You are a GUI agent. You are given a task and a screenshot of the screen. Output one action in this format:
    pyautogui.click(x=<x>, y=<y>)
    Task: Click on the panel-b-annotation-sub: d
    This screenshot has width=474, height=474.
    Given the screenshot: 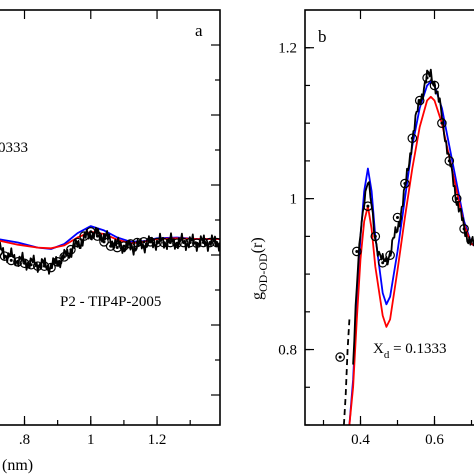 What is the action you would take?
    pyautogui.click(x=387, y=355)
    